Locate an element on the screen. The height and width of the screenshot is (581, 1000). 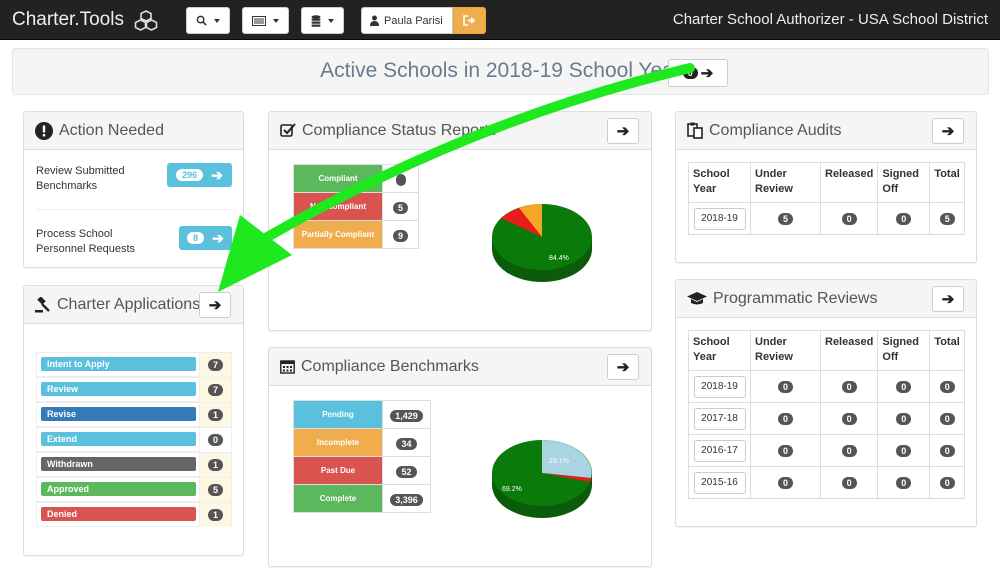
list-item: Denied 1 is located at coordinates (134, 514).